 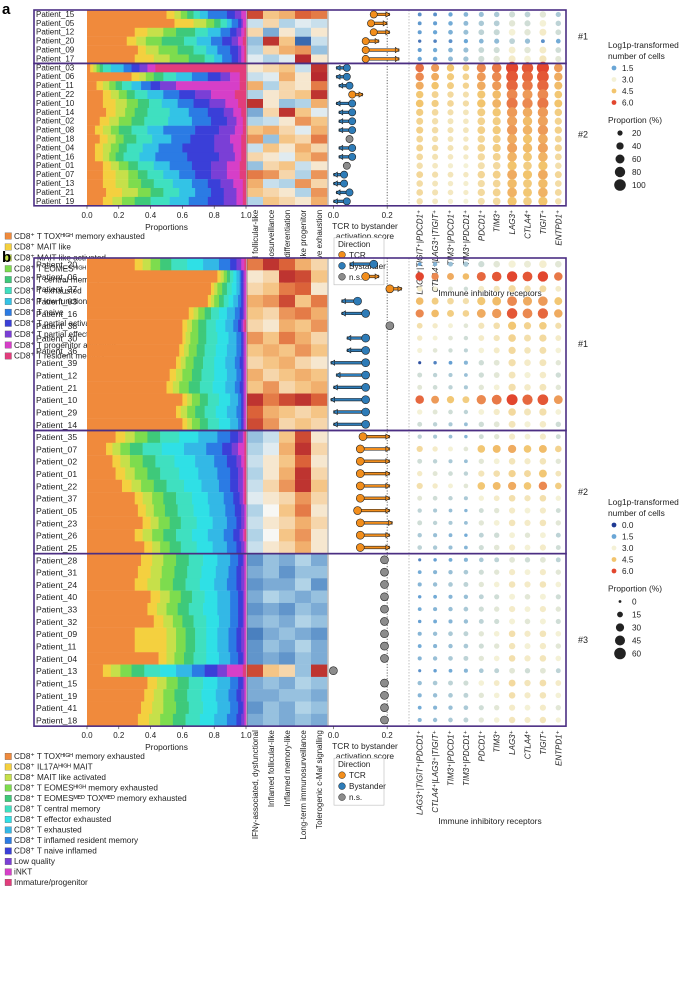 What do you see at coordinates (56, 388) in the screenshot?
I see `patient-label: Patient_21` at bounding box center [56, 388].